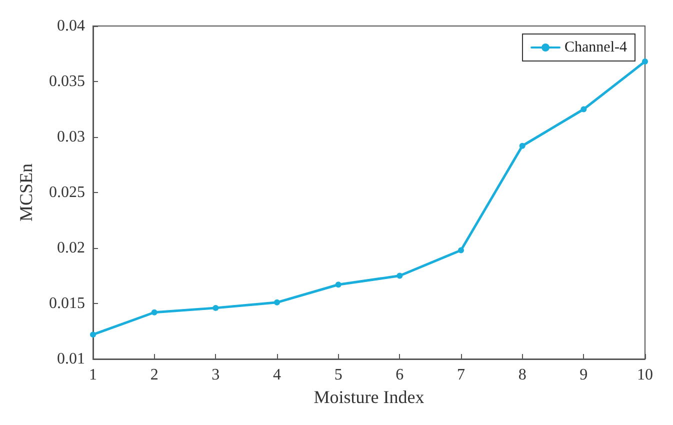 This screenshot has width=673, height=425. I want to click on y-tick-label: 0.015, so click(67, 303).